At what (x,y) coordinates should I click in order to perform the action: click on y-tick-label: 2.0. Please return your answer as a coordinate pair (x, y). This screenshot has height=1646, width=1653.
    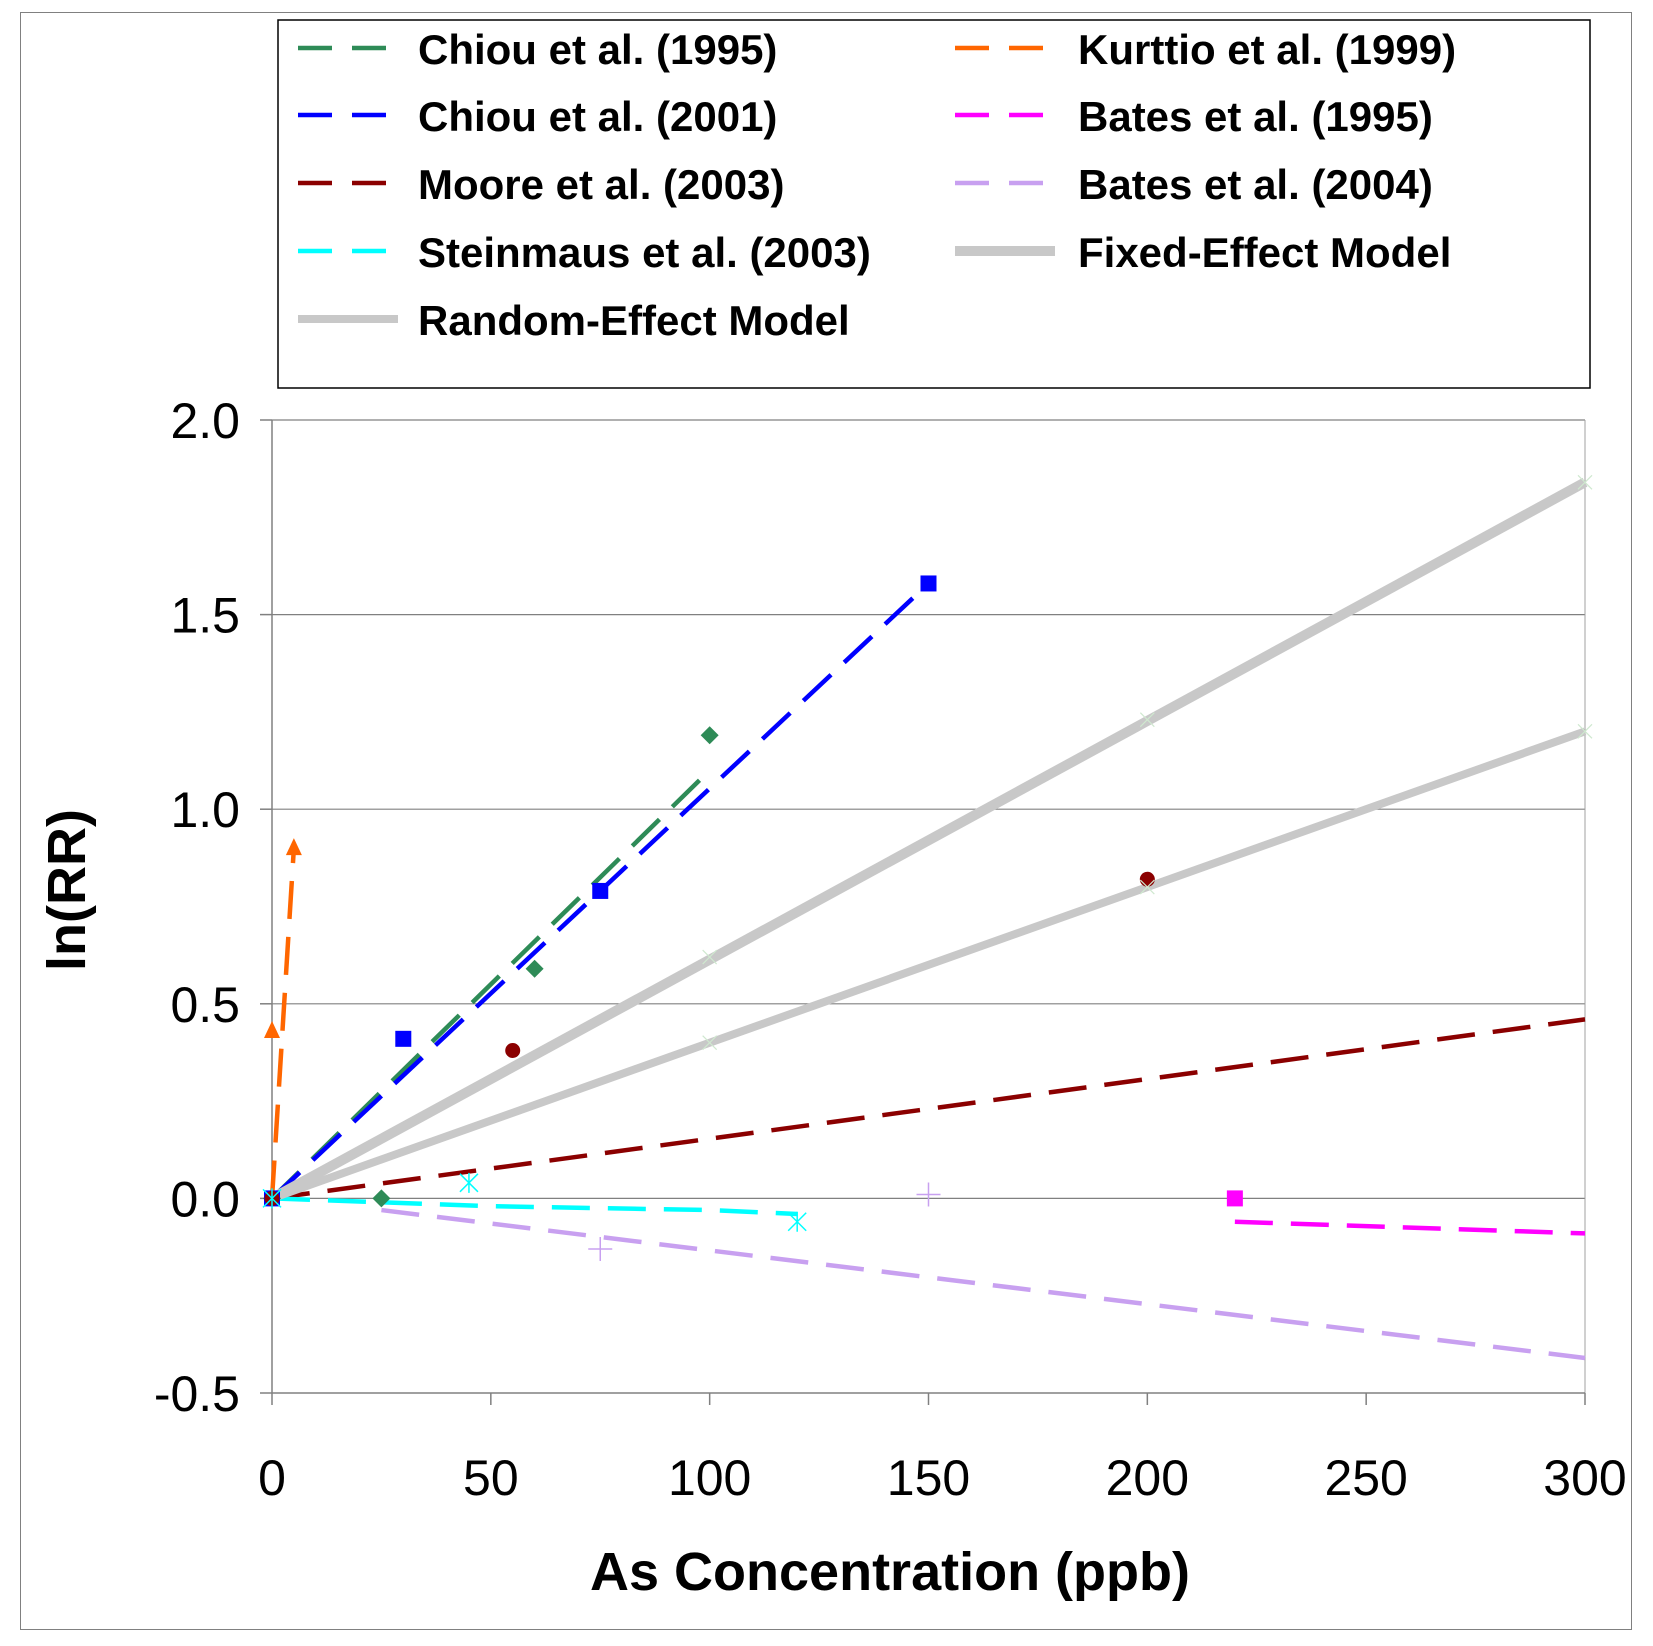
    Looking at the image, I should click on (205, 421).